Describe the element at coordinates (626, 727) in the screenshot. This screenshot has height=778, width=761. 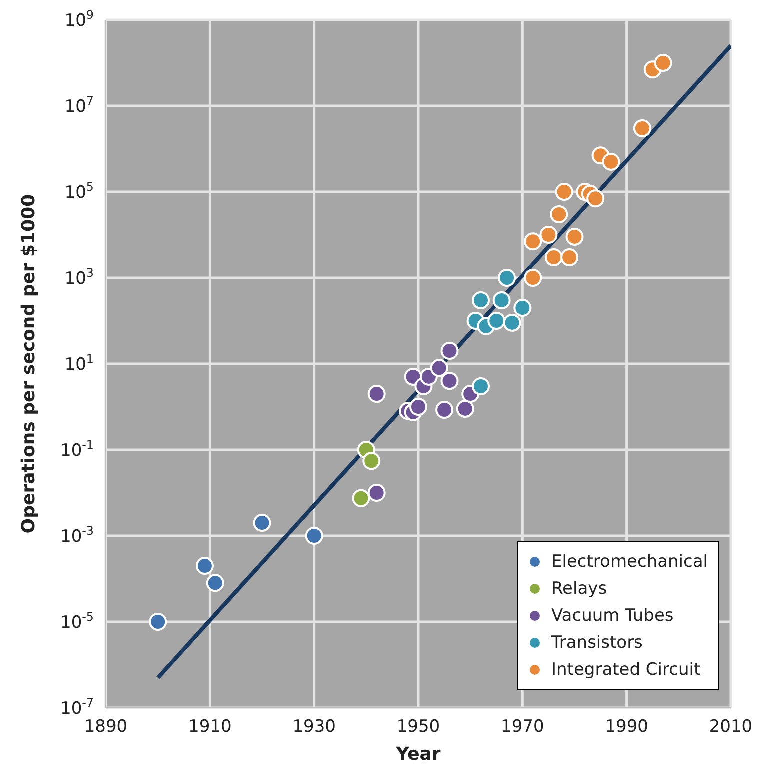
I see `x-tick-label: 1990` at that location.